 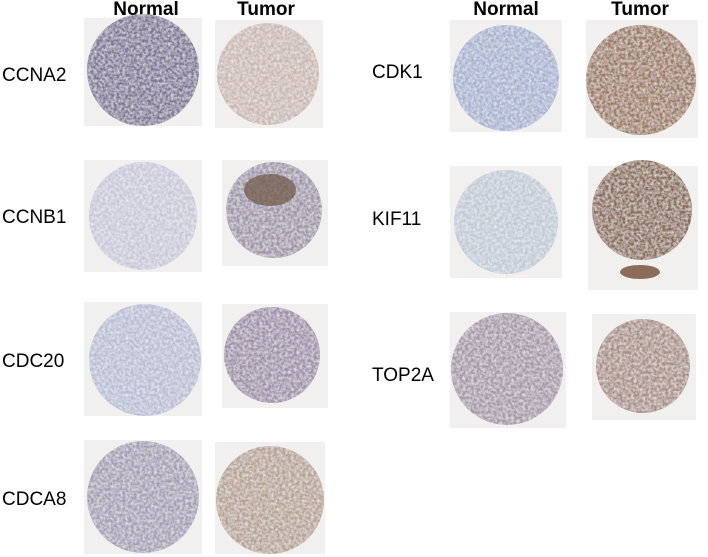 What do you see at coordinates (403, 375) in the screenshot?
I see `gene-label: TOP2A` at bounding box center [403, 375].